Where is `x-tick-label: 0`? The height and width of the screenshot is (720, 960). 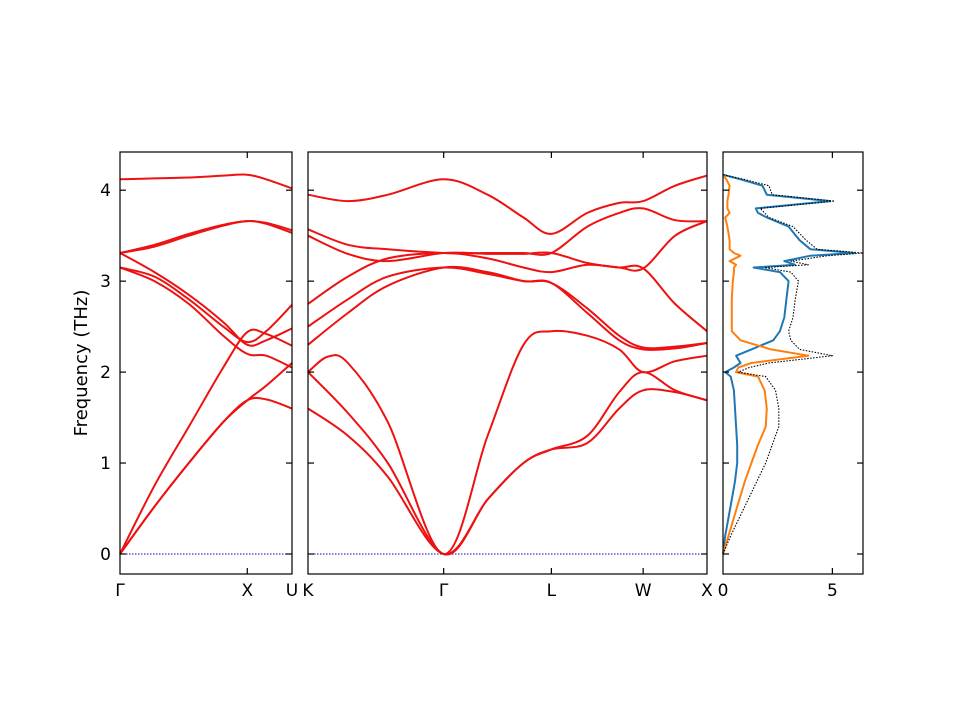 x-tick-label: 0 is located at coordinates (723, 591).